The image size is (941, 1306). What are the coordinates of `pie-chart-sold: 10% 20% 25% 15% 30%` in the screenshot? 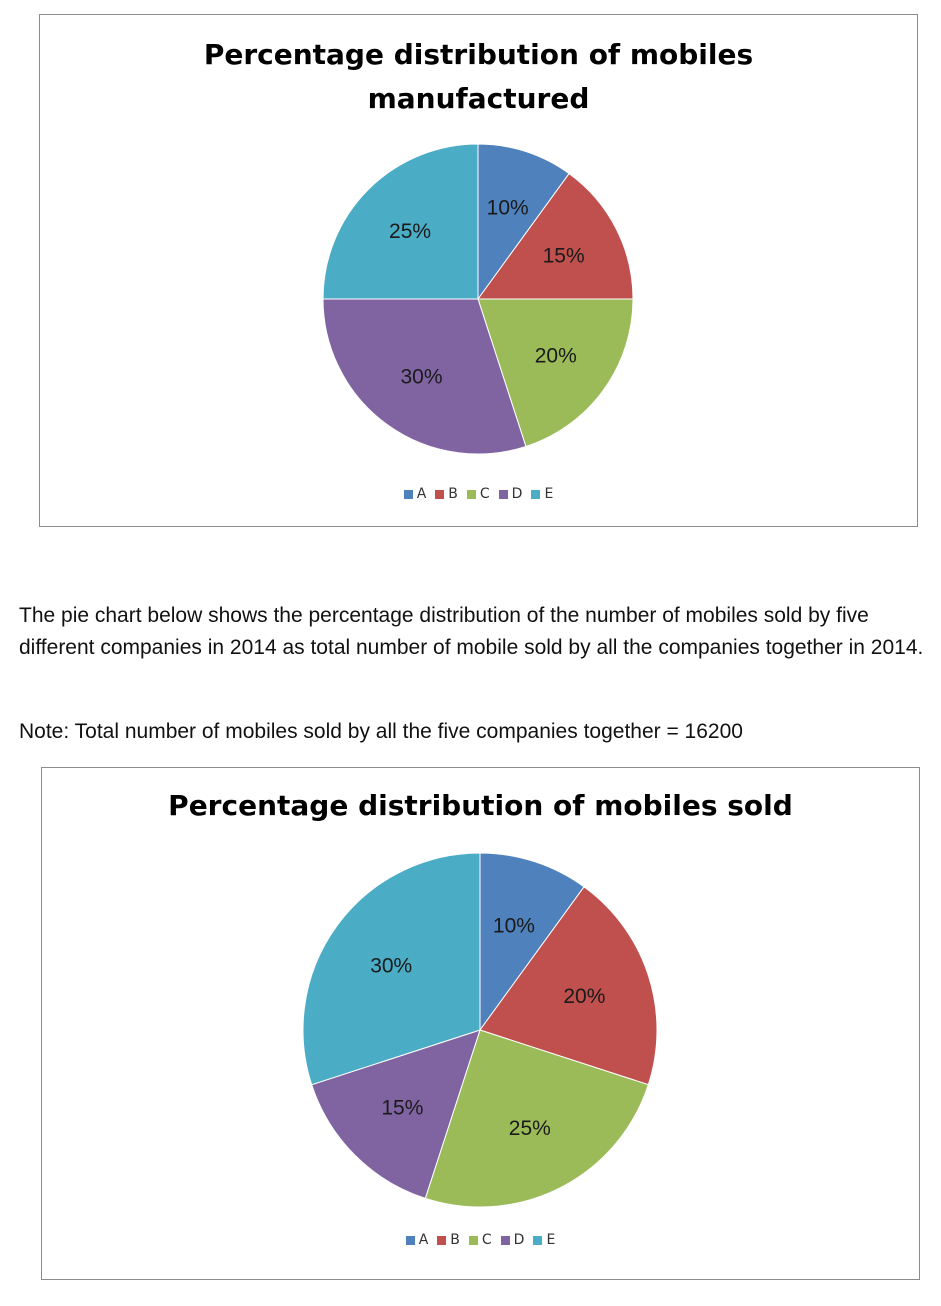 It's located at (480, 1030).